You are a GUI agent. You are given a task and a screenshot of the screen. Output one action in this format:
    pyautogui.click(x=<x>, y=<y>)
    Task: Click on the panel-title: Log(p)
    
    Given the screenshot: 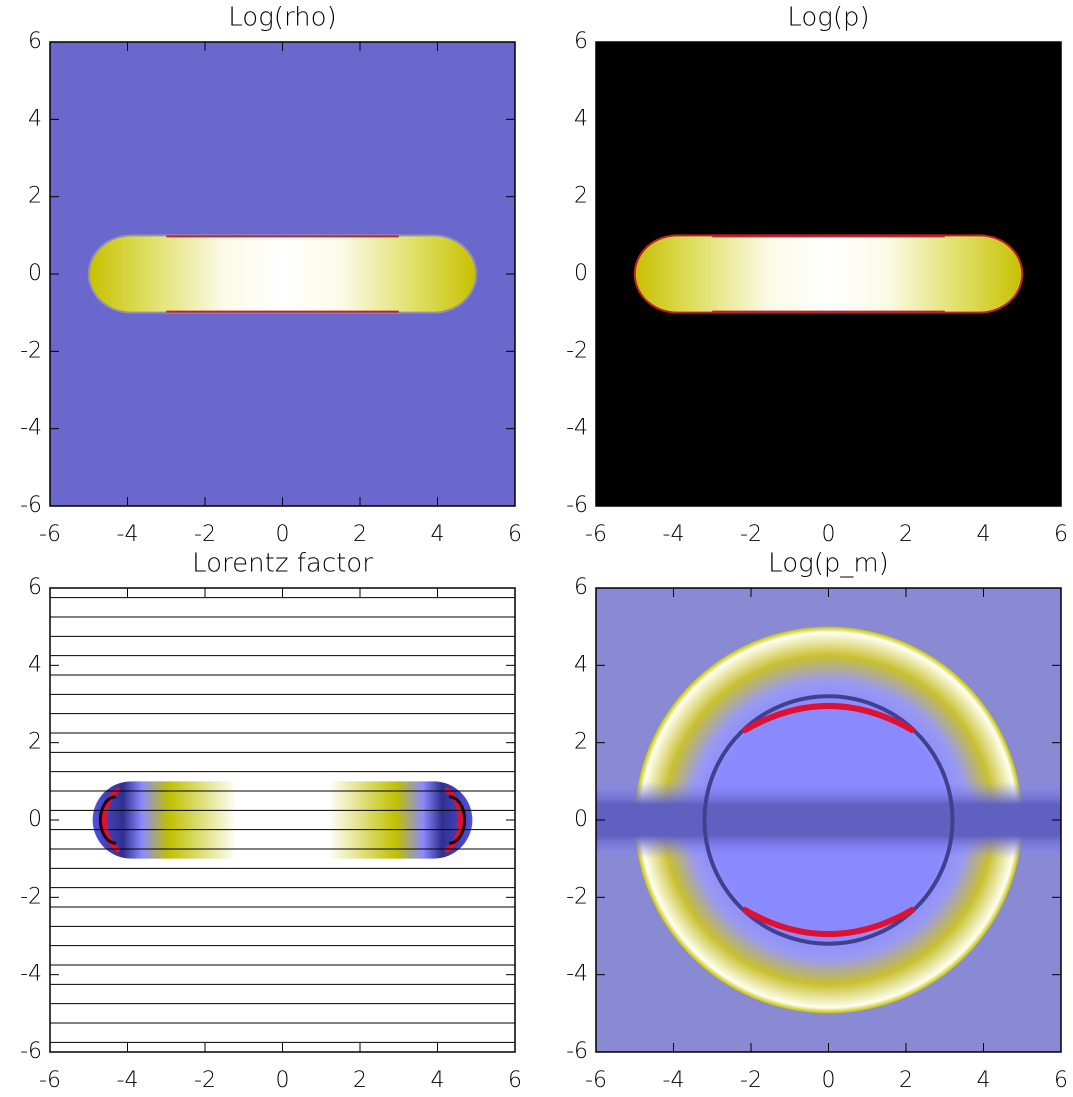 What is the action you would take?
    pyautogui.click(x=828, y=18)
    